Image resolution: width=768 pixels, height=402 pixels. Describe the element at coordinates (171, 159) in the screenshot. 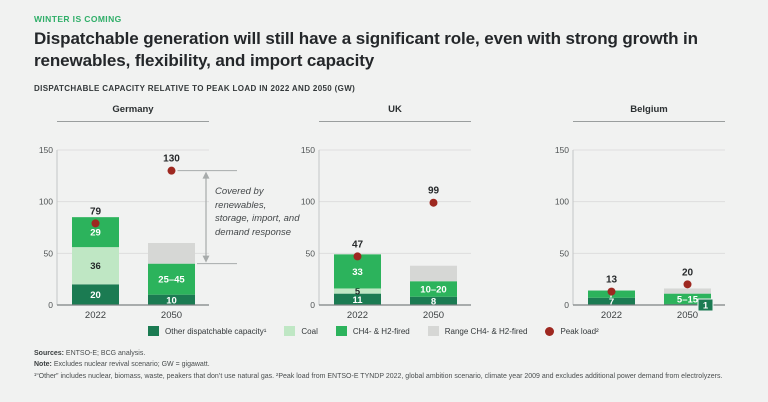

I see `peak-load-value-2050: 130` at that location.